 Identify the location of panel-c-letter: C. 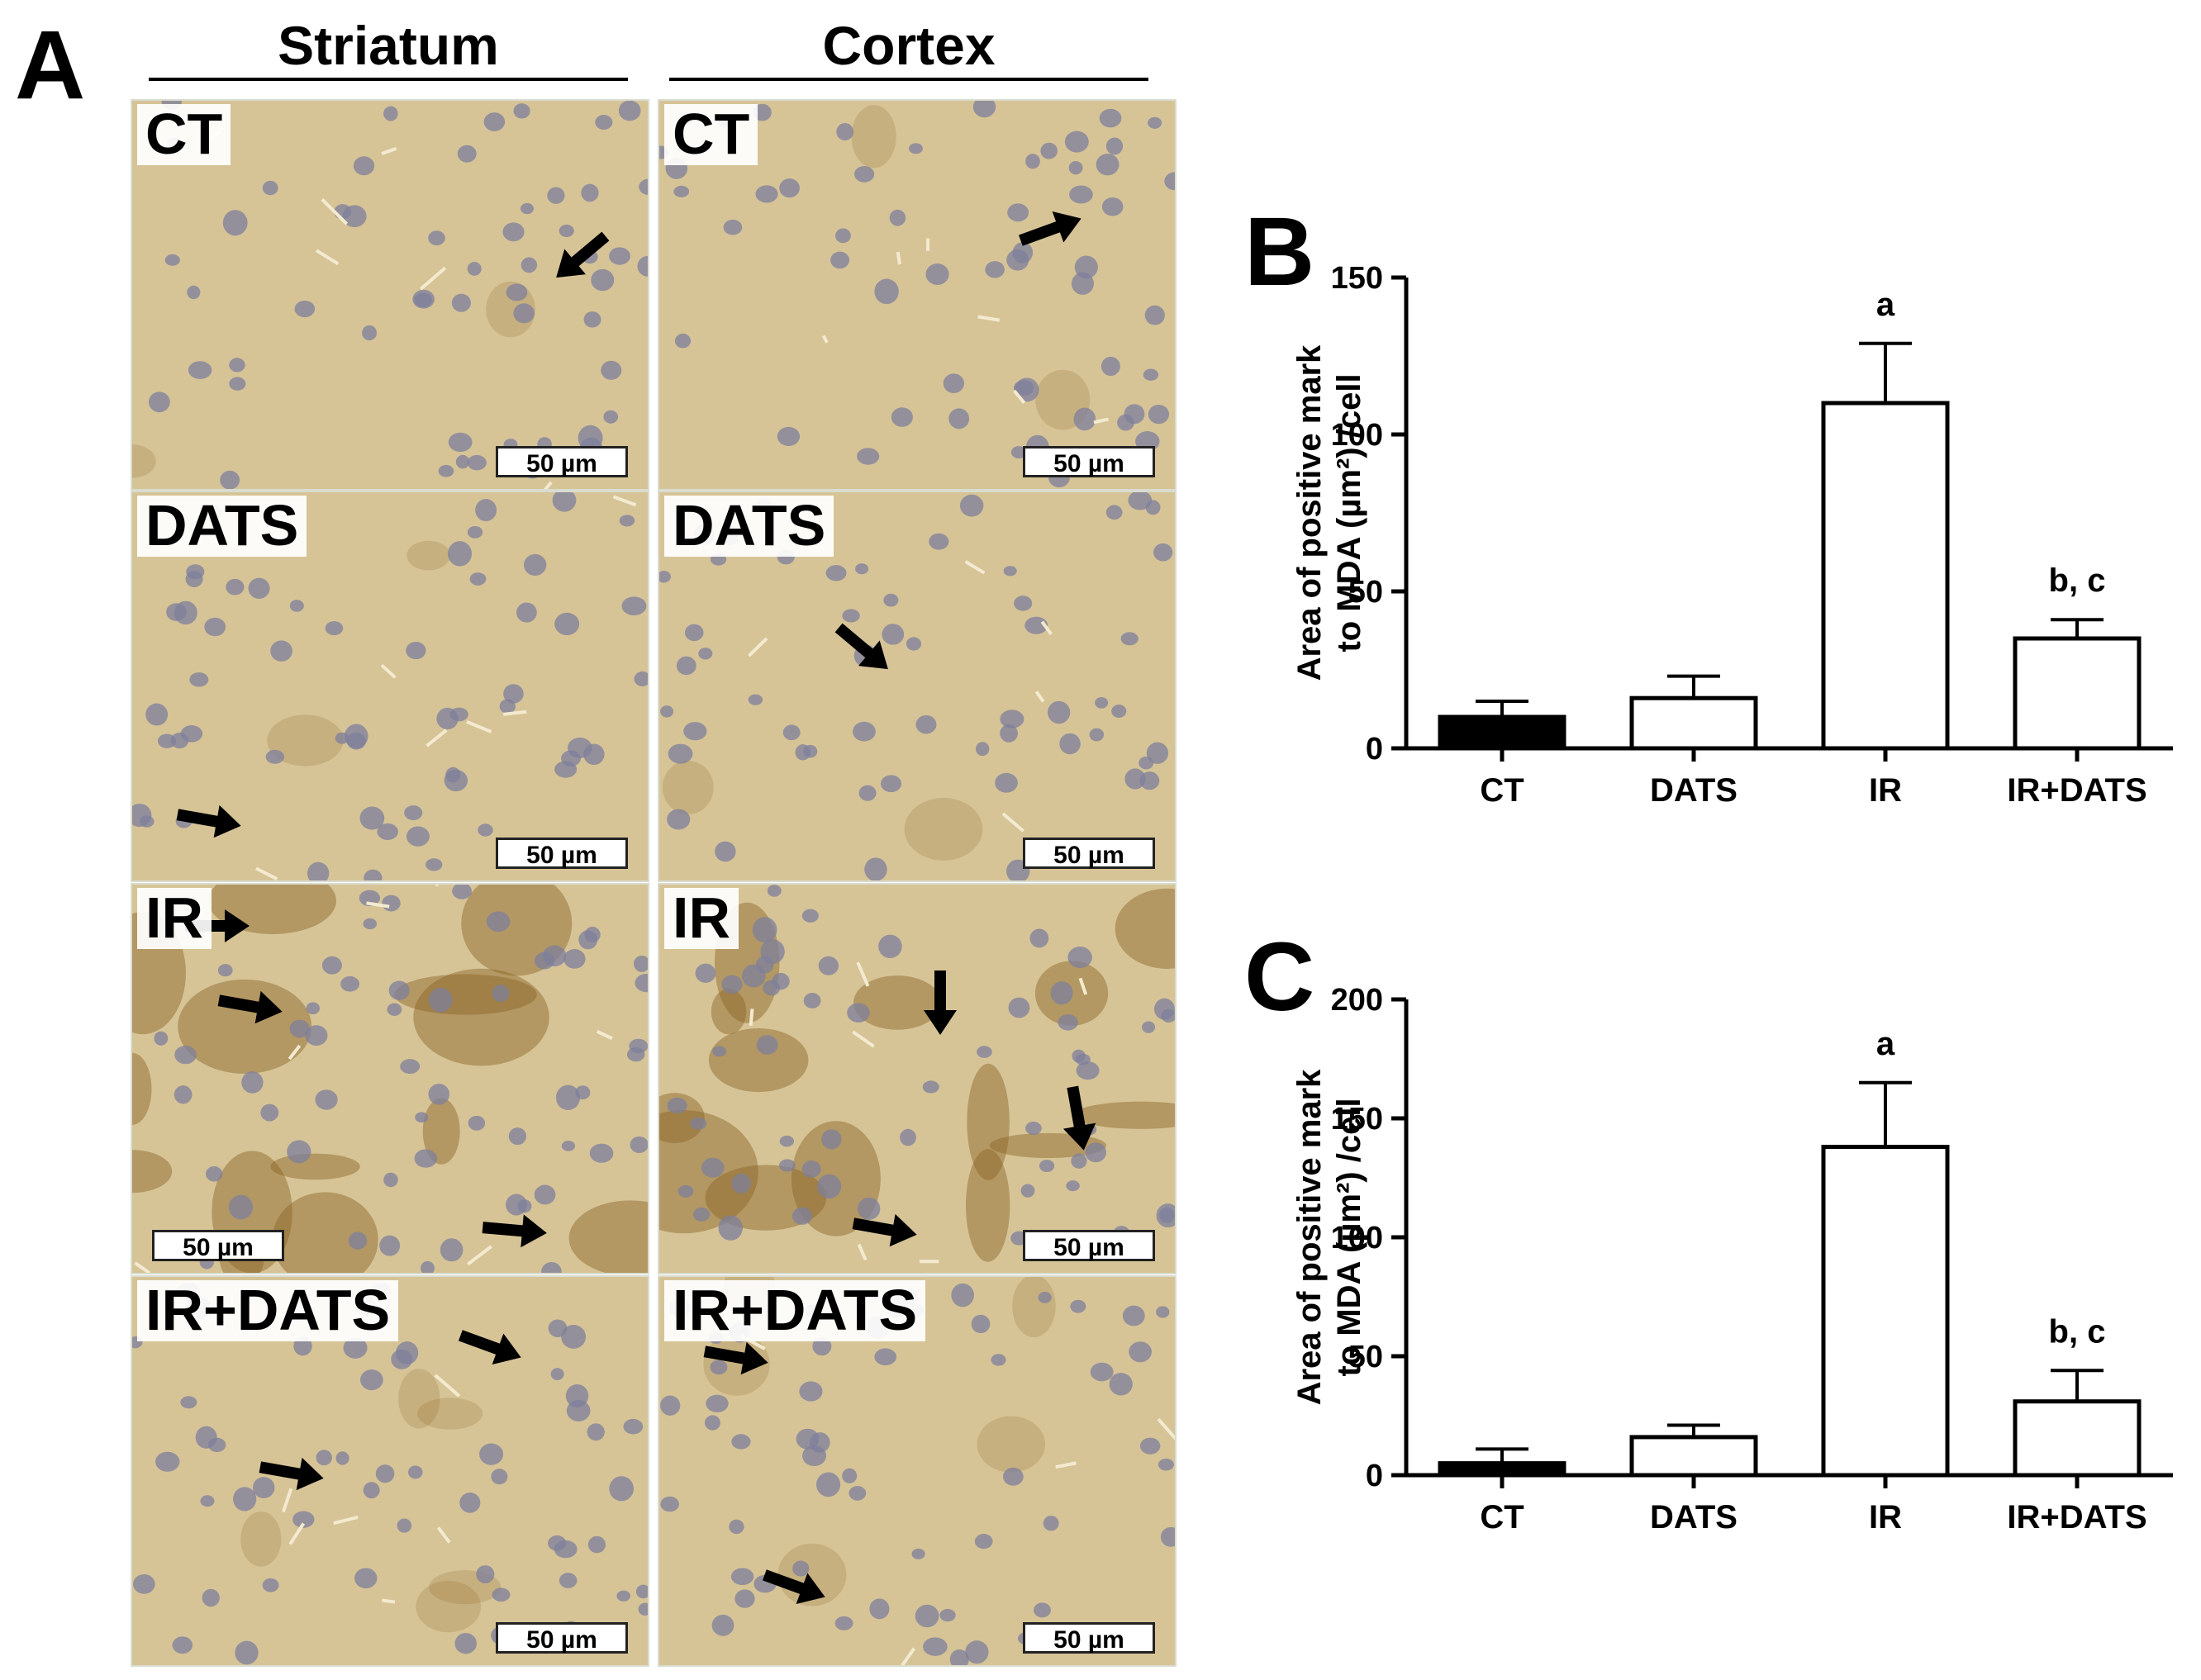
(1279, 977).